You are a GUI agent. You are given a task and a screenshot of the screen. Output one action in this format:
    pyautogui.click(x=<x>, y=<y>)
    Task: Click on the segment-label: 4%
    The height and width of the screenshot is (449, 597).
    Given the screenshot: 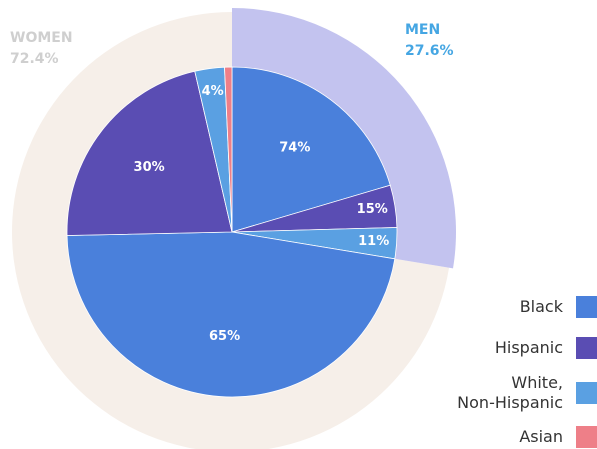 What is the action you would take?
    pyautogui.click(x=213, y=91)
    